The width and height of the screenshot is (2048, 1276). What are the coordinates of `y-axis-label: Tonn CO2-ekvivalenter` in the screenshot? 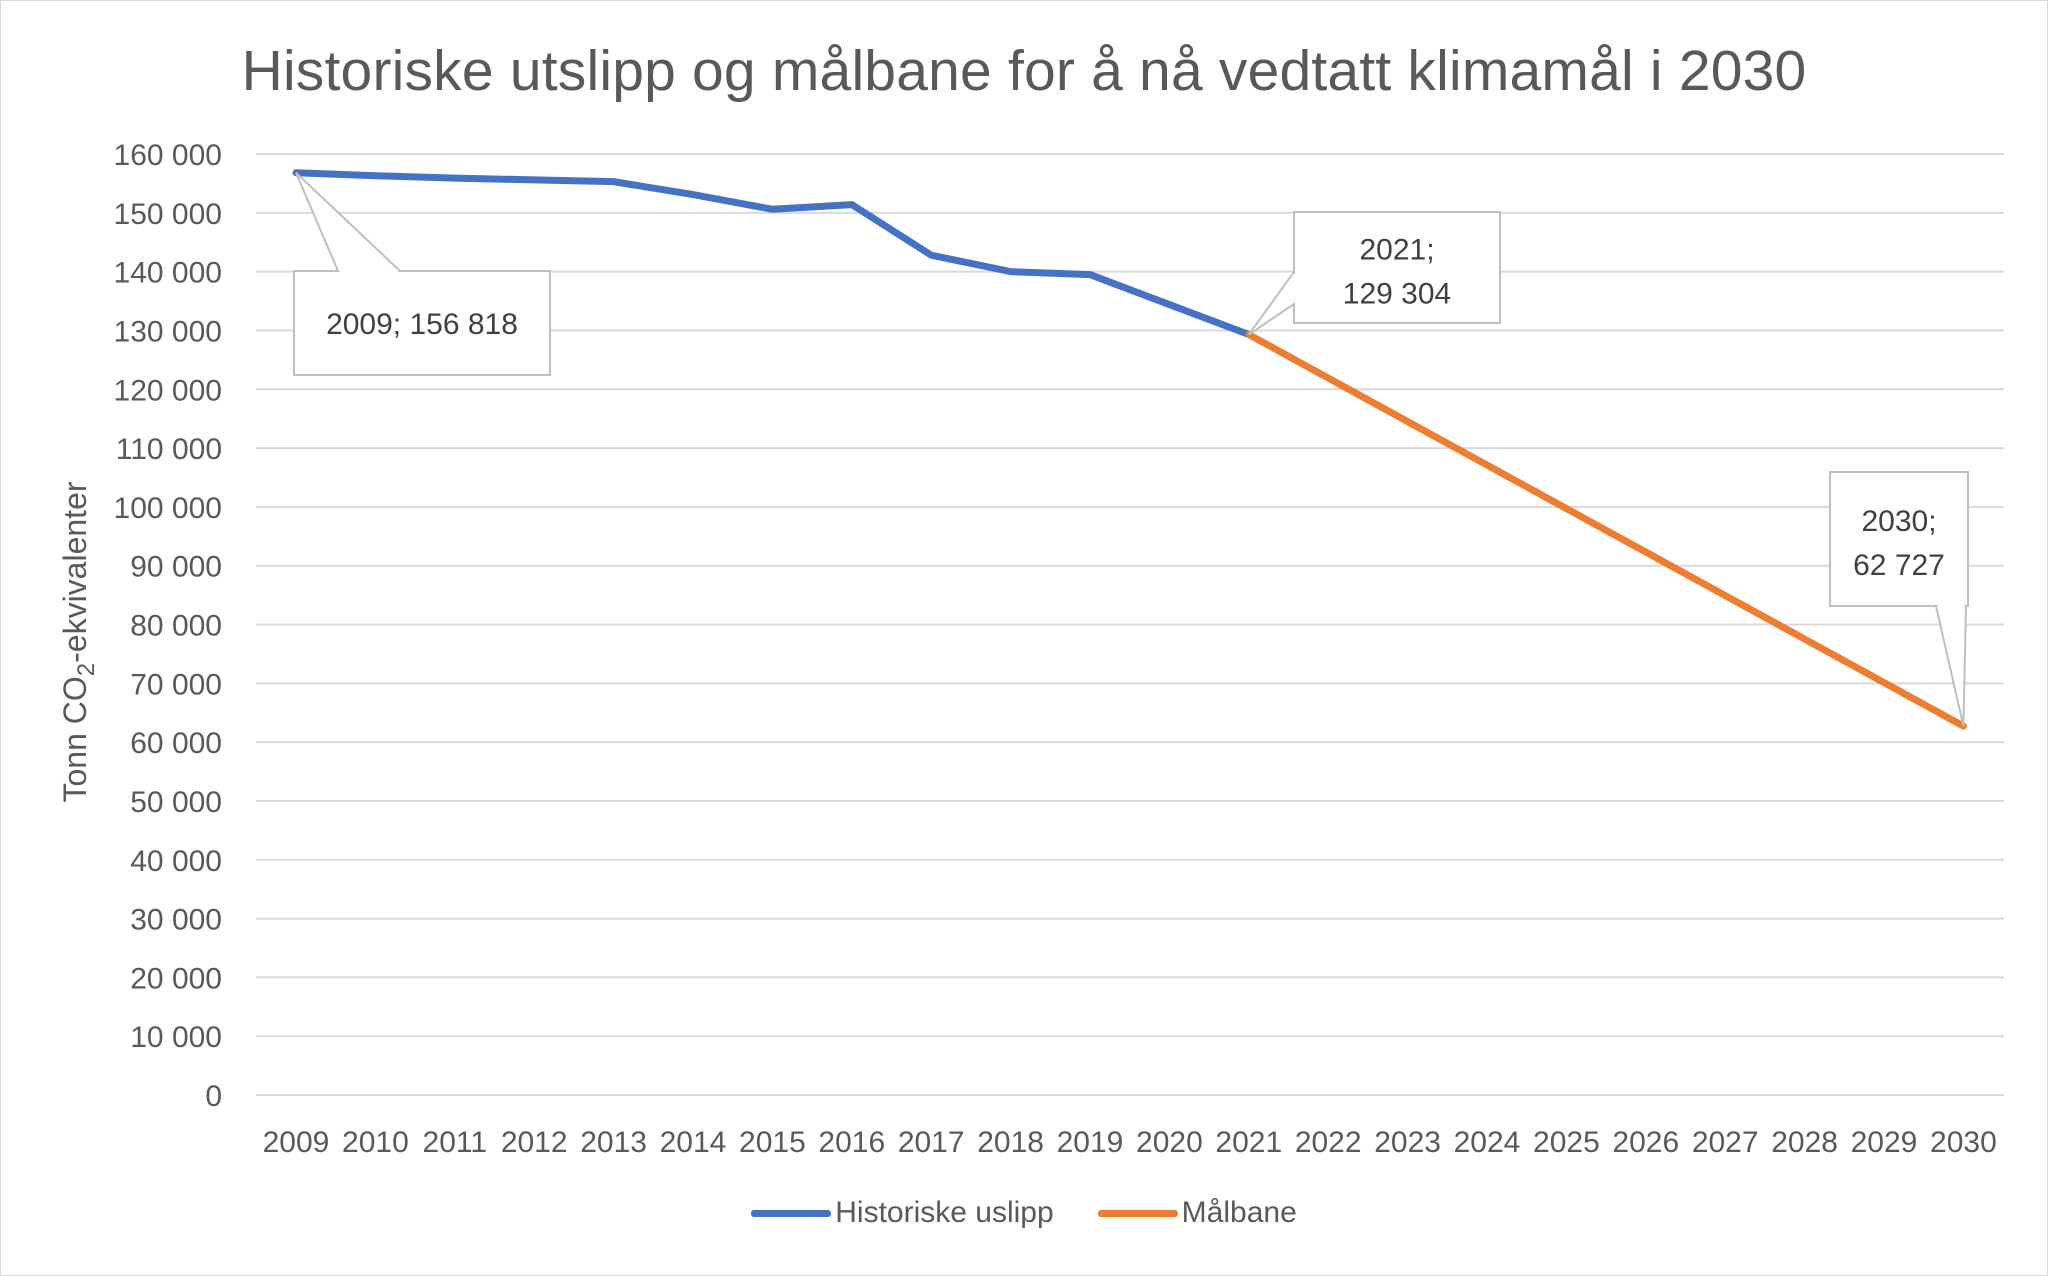 It's located at (78, 641).